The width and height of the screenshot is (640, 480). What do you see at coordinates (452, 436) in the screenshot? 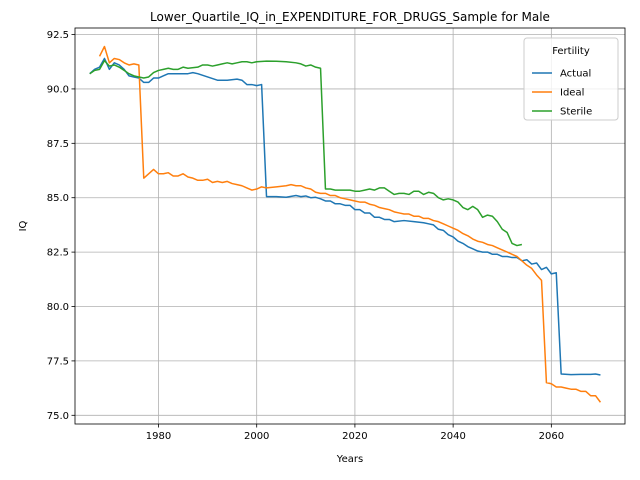
I see `x-tick-label: 2040` at bounding box center [452, 436].